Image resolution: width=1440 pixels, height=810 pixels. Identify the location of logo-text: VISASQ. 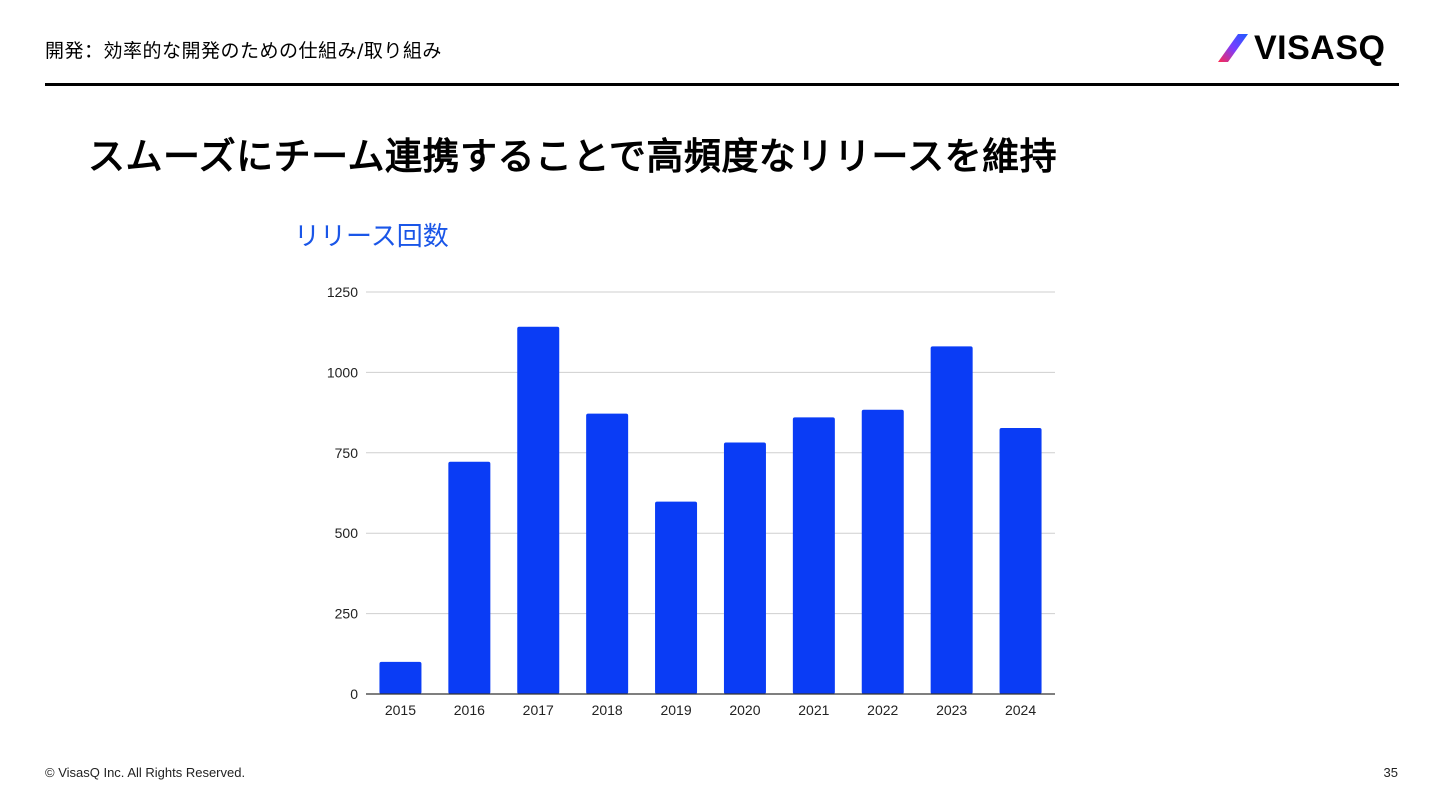
(1320, 48).